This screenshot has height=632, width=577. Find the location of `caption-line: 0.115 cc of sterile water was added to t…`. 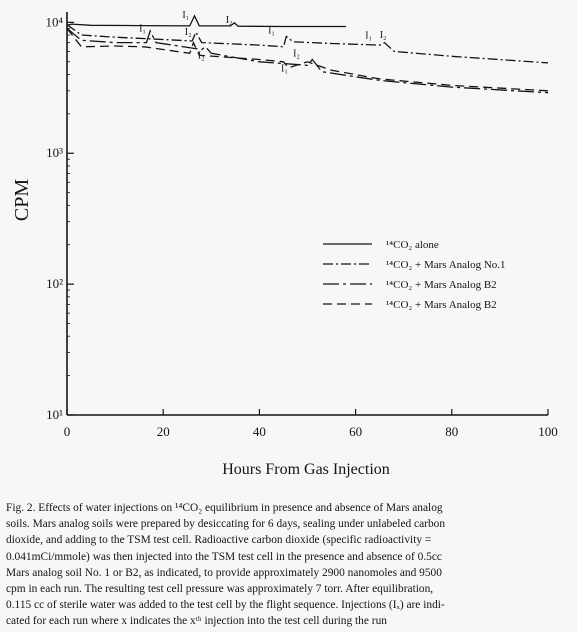

caption-line: 0.115 cc of sterile water was added to t… is located at coordinates (289, 605).